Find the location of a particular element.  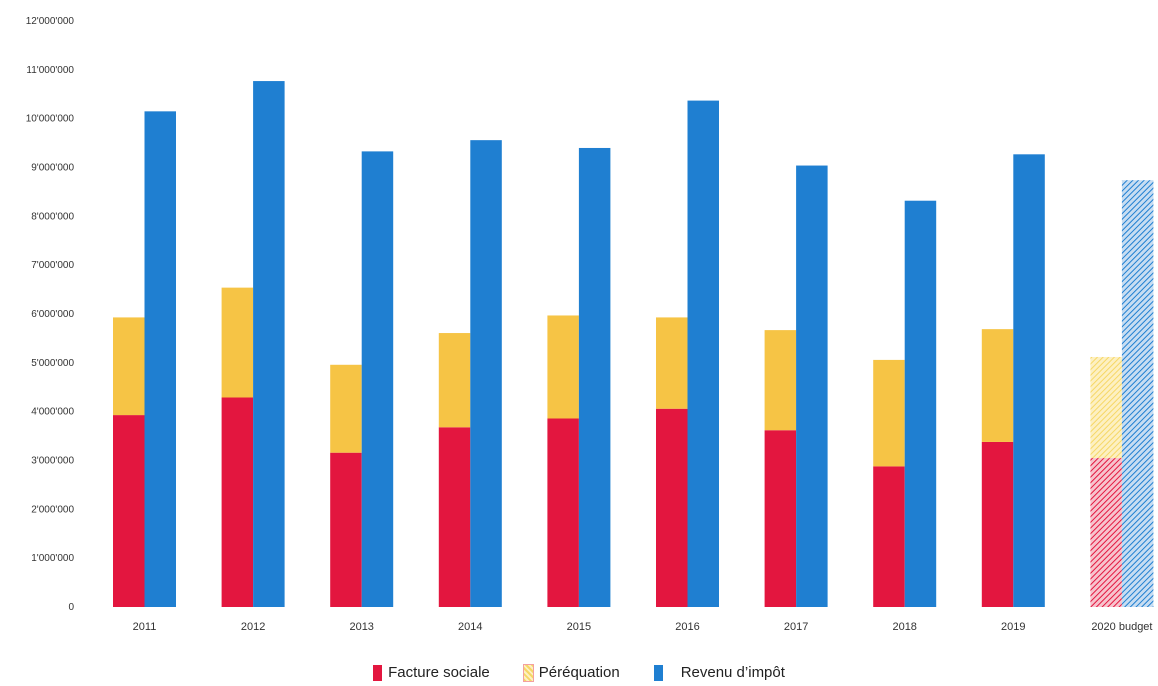

bar-perequation-2011 is located at coordinates (129, 366).